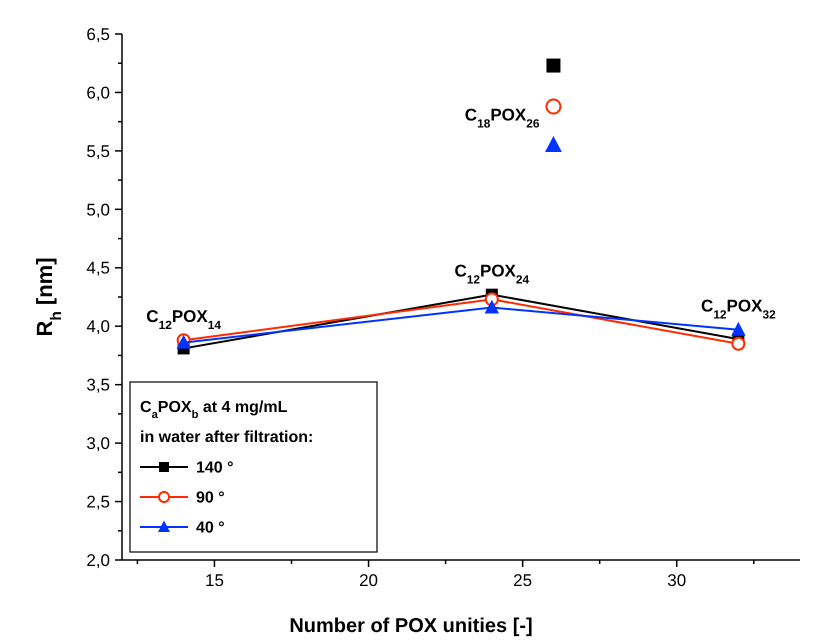  I want to click on annotation: C$_{18}$POX$_{26}$, so click(502, 117).